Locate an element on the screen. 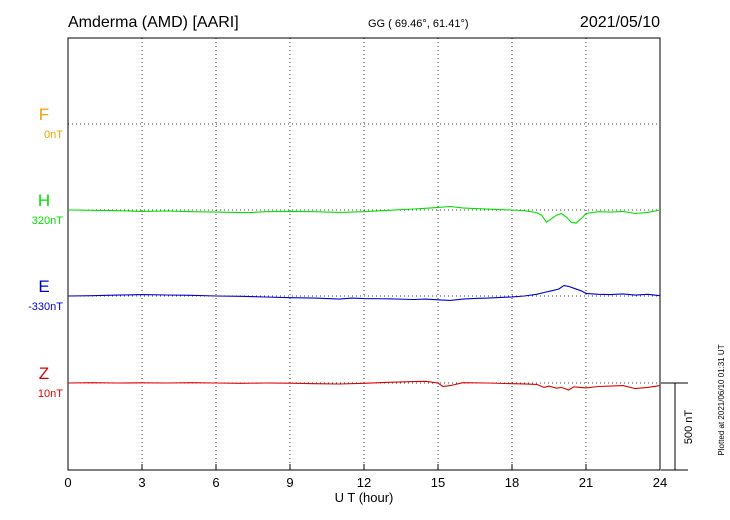 The height and width of the screenshot is (520, 730). x-tick-label: 9 is located at coordinates (289, 482).